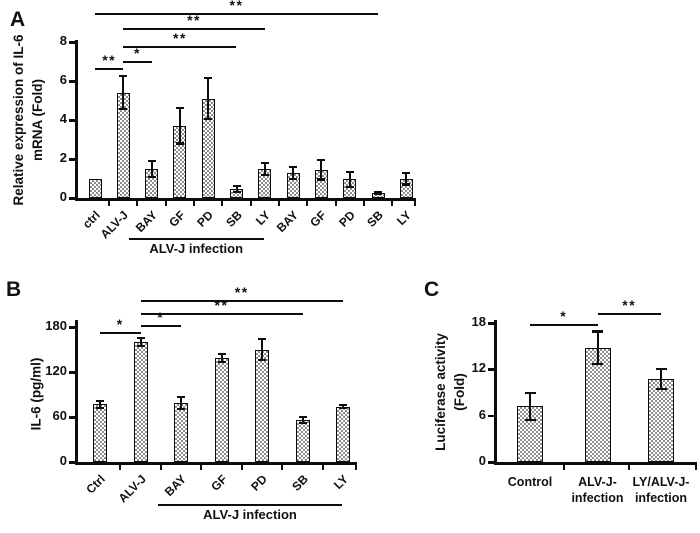 The width and height of the screenshot is (700, 533). Describe the element at coordinates (432, 289) in the screenshot. I see `panel-c-label: C` at that location.